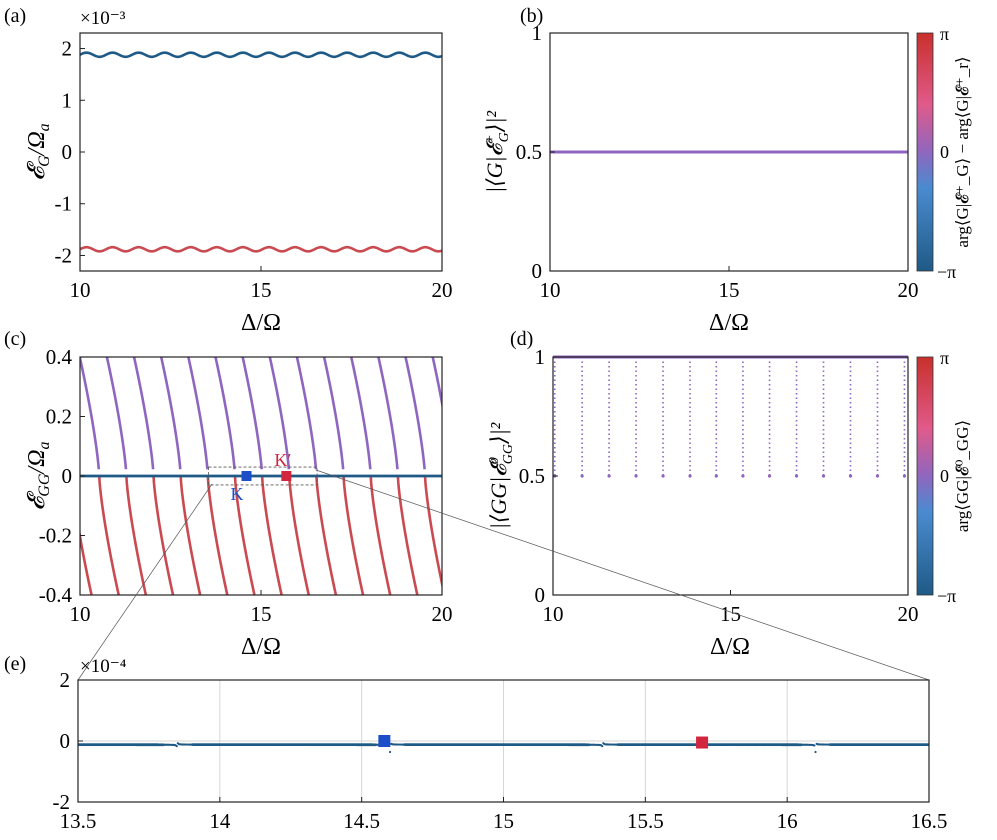 Image resolution: width=997 pixels, height=840 pixels. What do you see at coordinates (15, 16) in the screenshot?
I see `panel-label-a: (a)` at bounding box center [15, 16].